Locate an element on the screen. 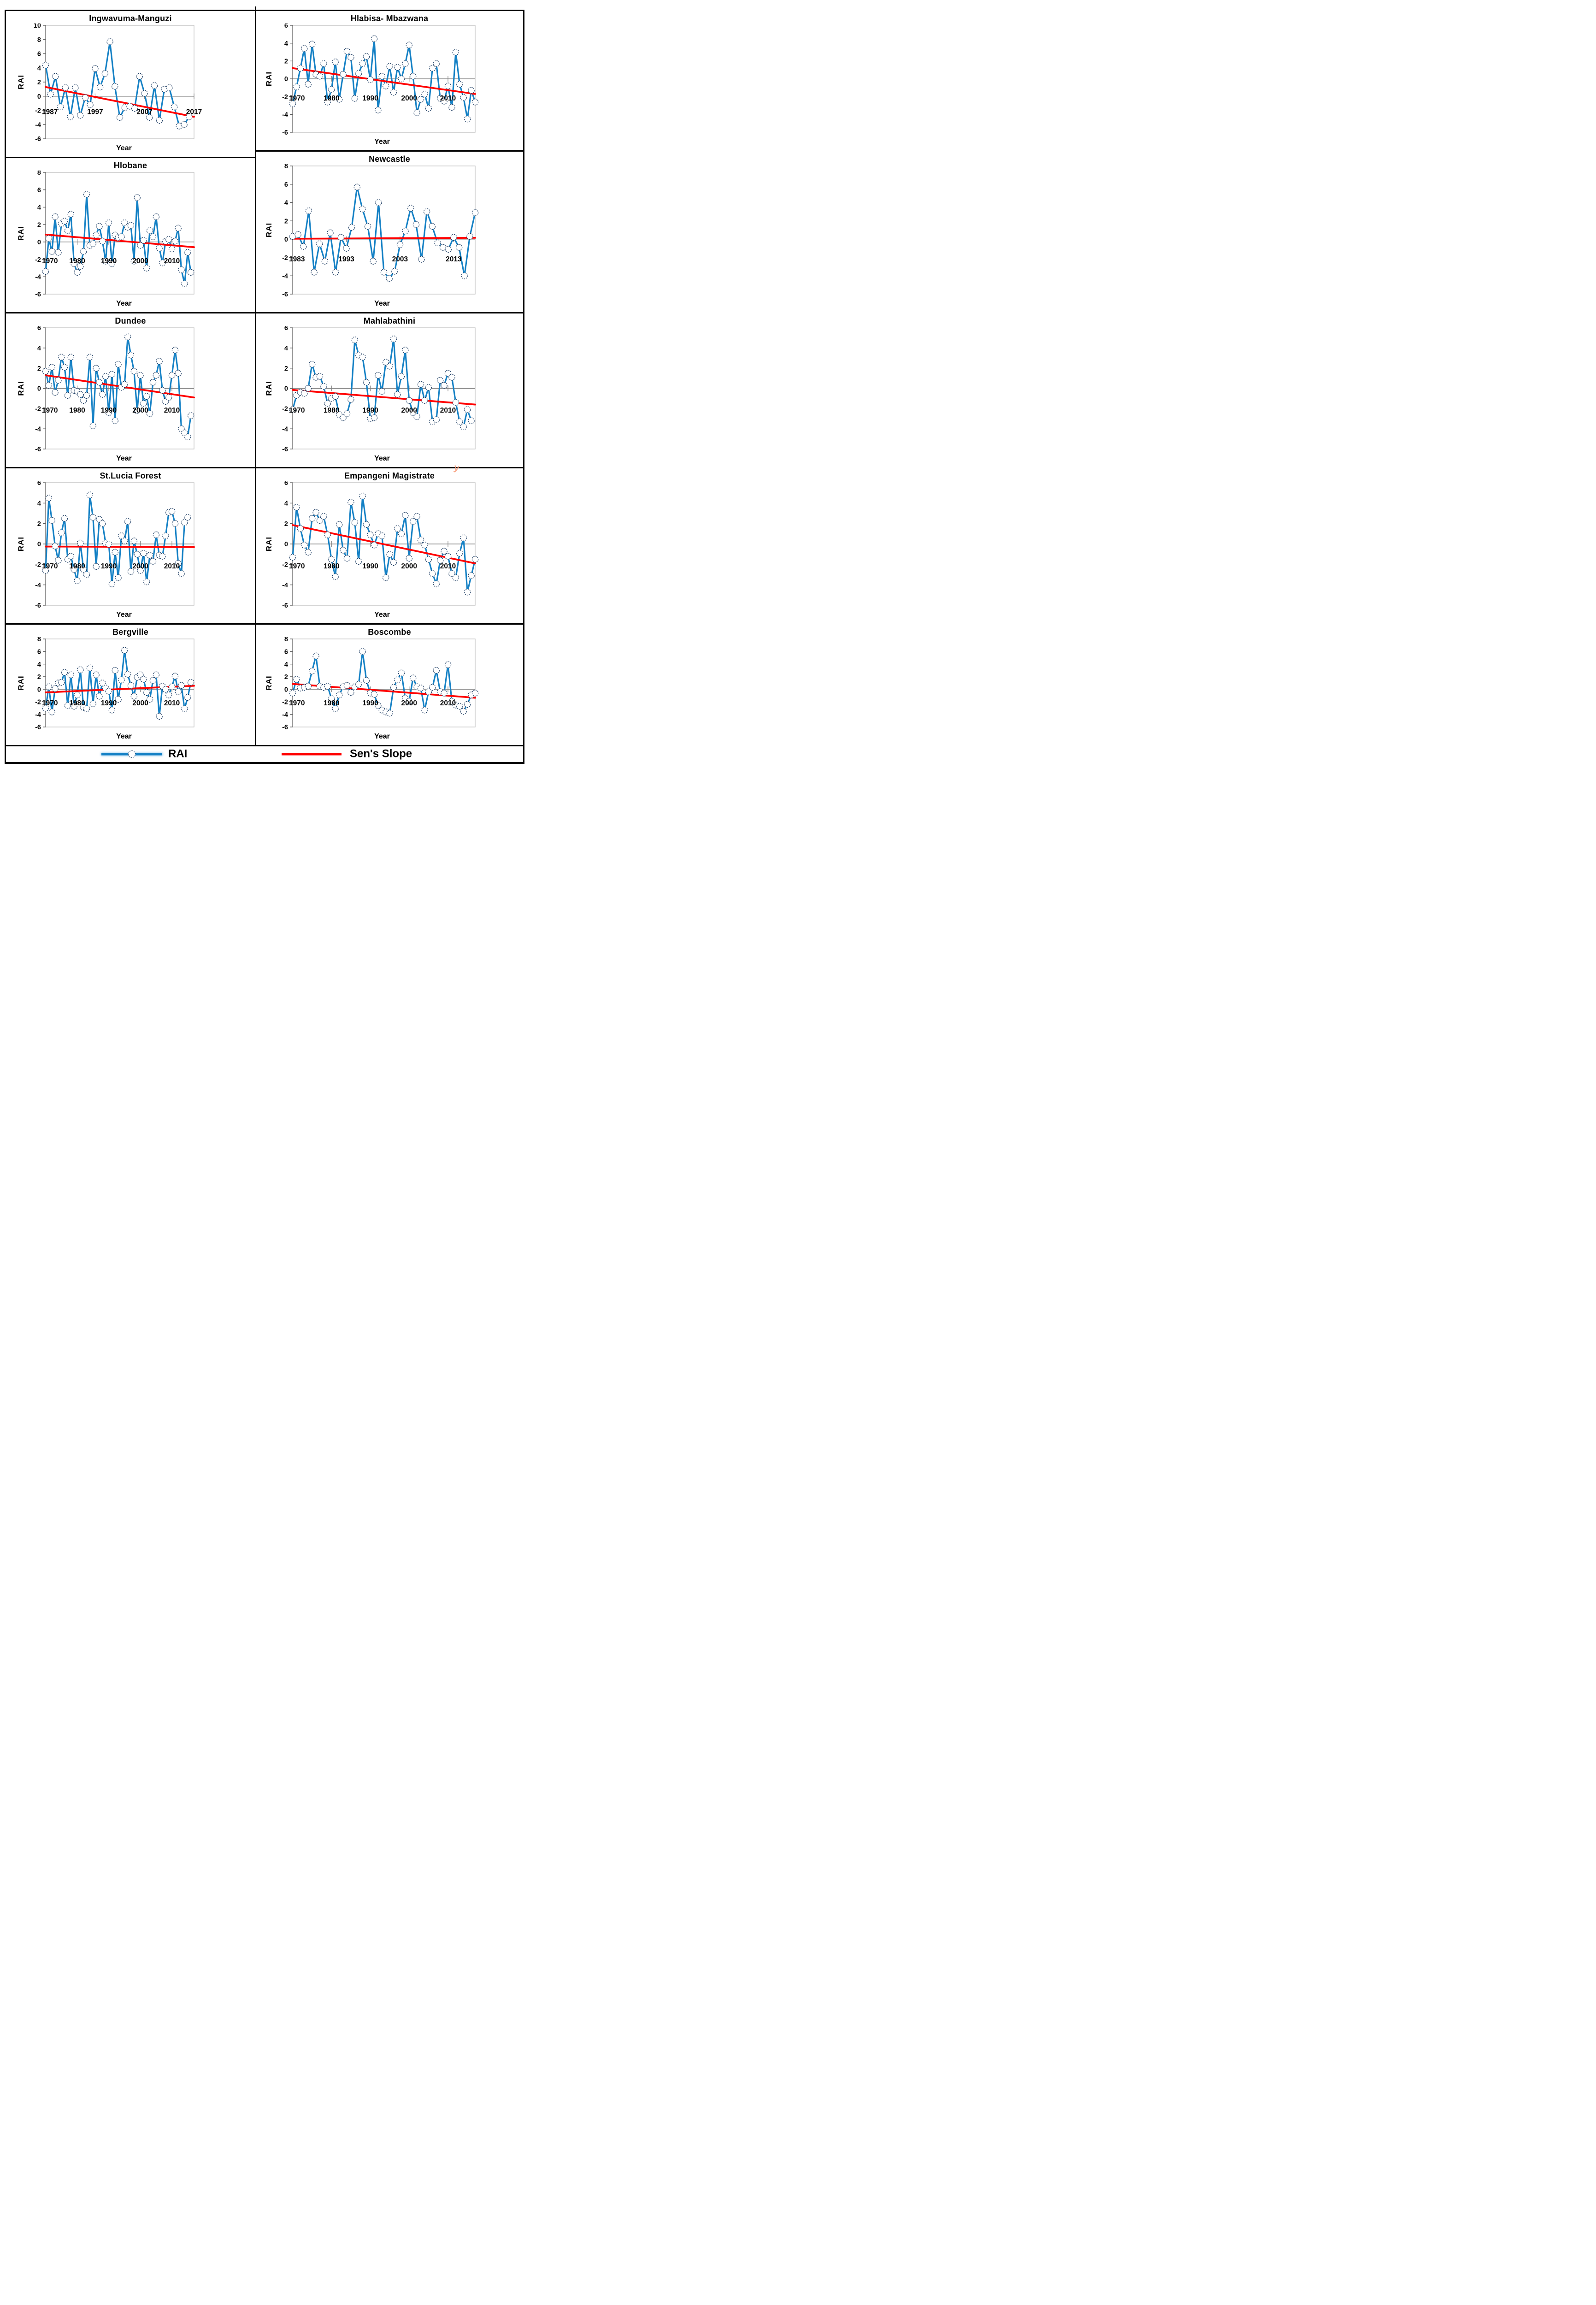 This screenshot has width=1596, height=2305. y-tick-labels: -6 -4 -2 0 2 4 6 is located at coordinates (38, 545).